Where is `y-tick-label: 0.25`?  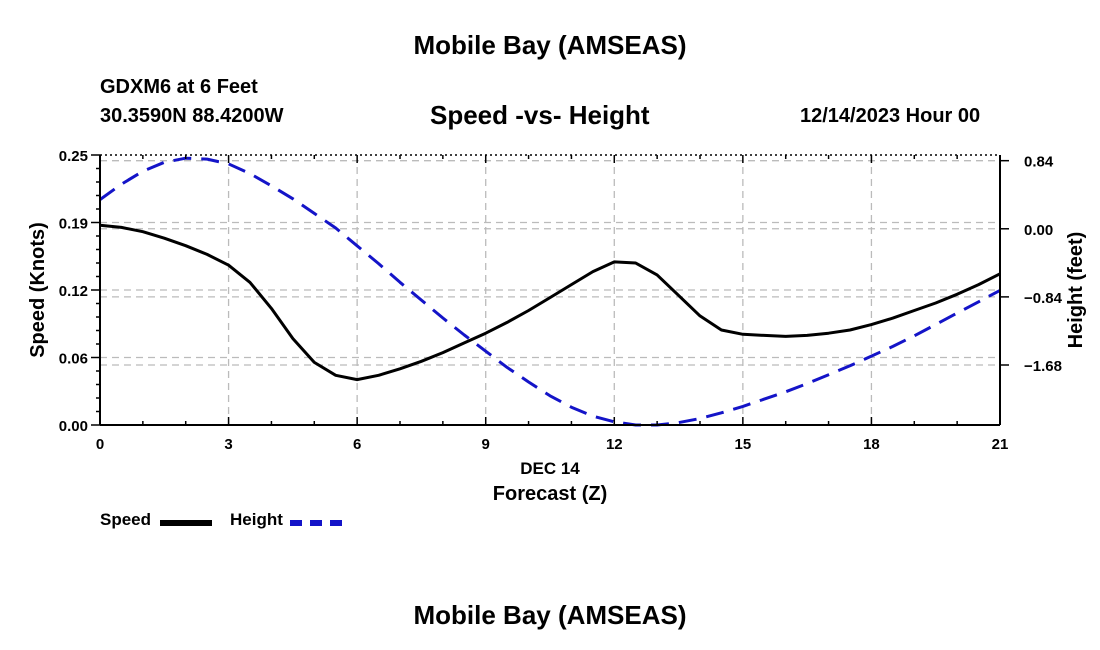 y-tick-label: 0.25 is located at coordinates (73, 156).